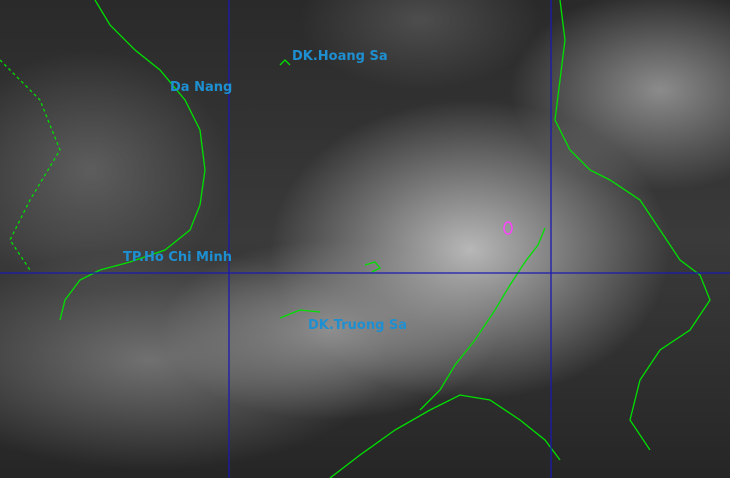 The image size is (730, 478). What do you see at coordinates (132, 160) in the screenshot?
I see `vietnam-coastline` at bounding box center [132, 160].